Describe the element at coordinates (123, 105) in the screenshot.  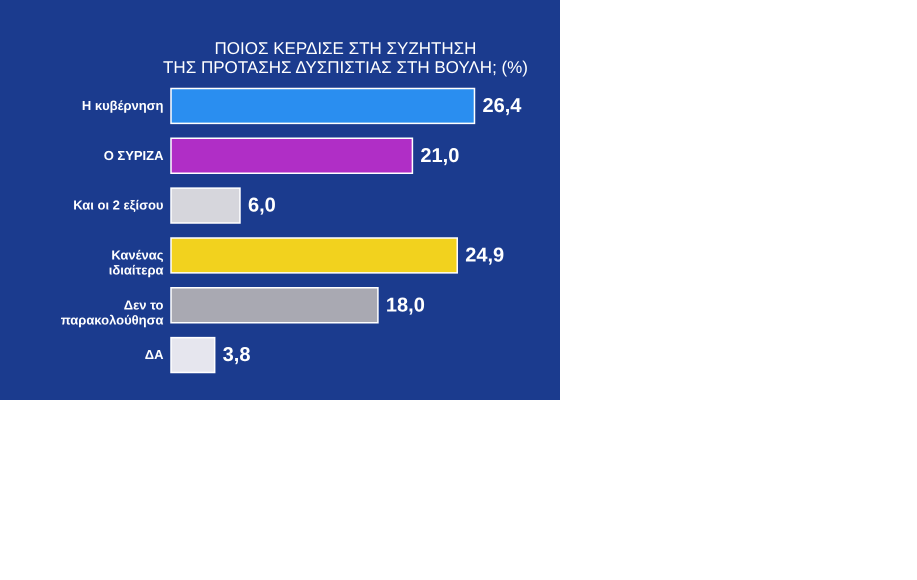
I see `y-tick-label: Η κυβέρνηση` at that location.